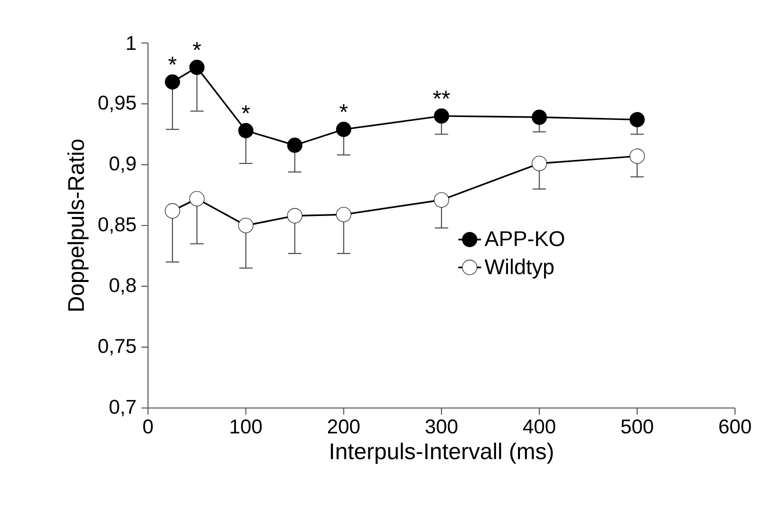  What do you see at coordinates (78, 225) in the screenshot?
I see `y-axis-title: Doppelpuls-Ratio` at bounding box center [78, 225].